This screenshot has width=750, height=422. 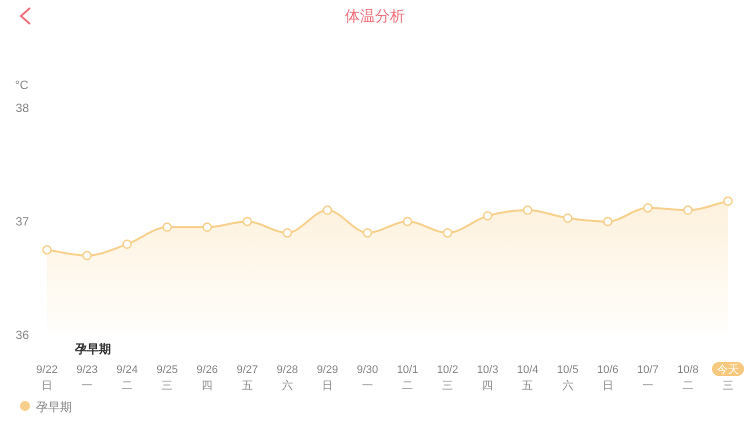 I want to click on x-tick-label: 9/24 二, so click(x=127, y=378).